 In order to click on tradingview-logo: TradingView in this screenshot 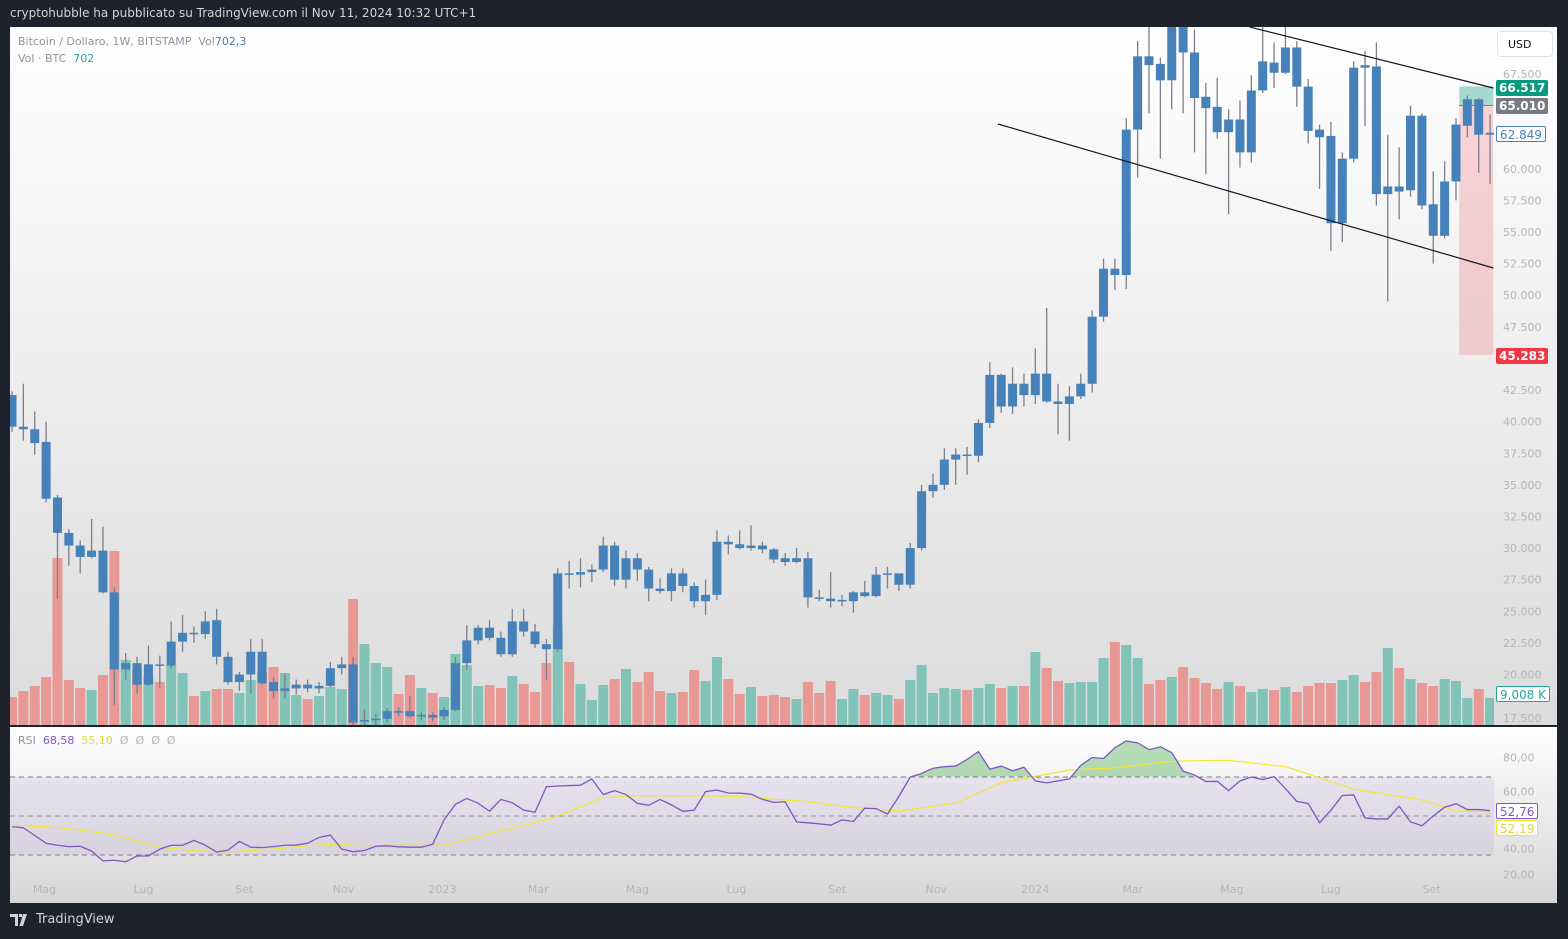, I will do `click(62, 919)`.